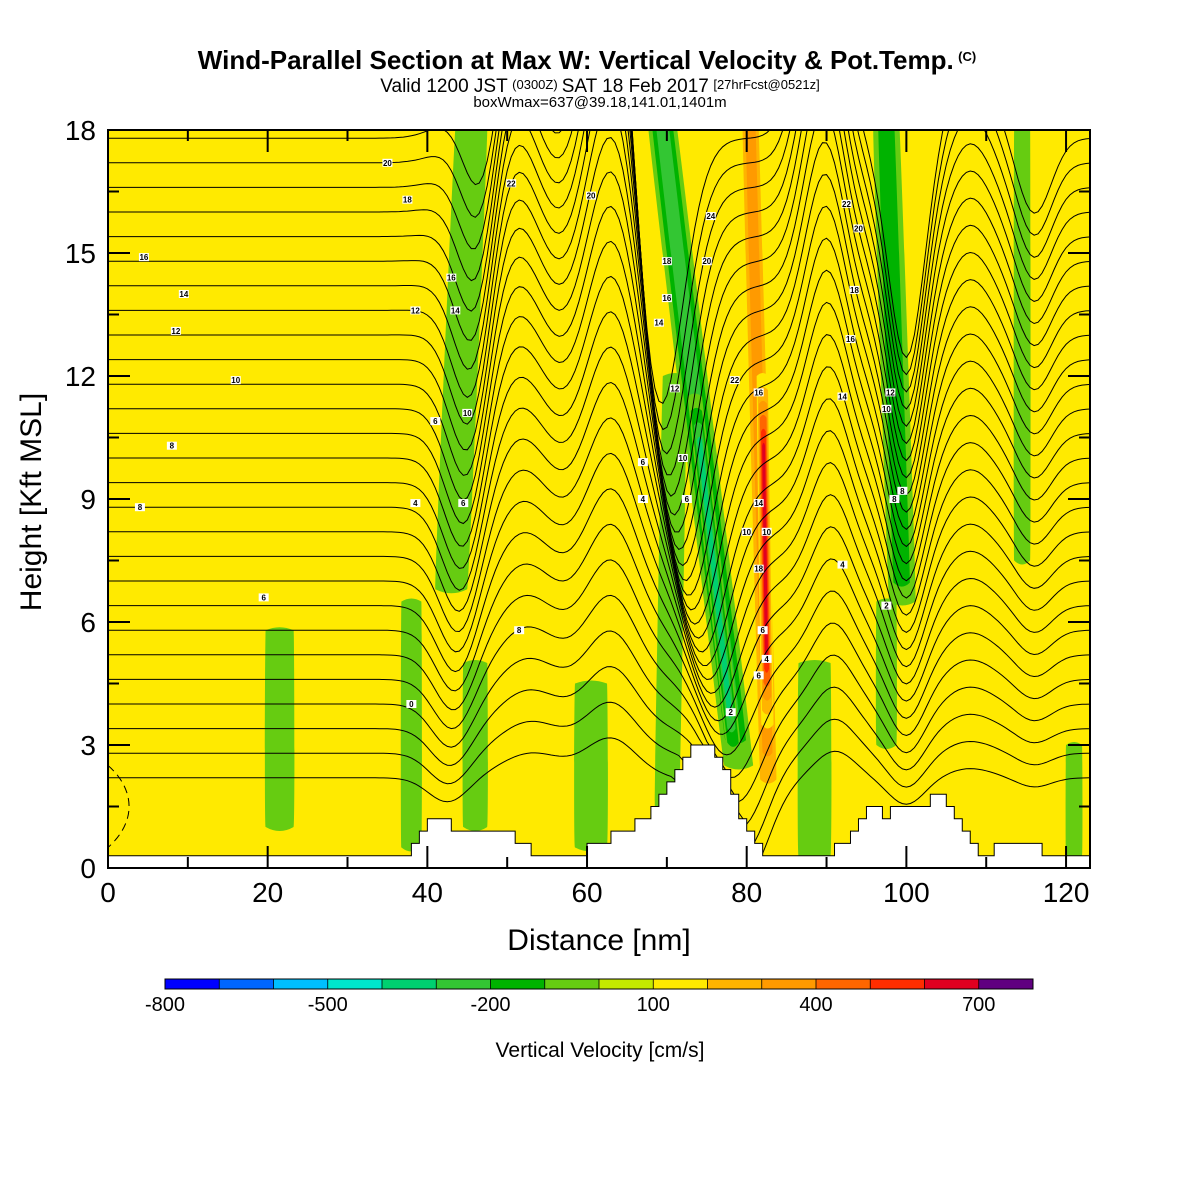  What do you see at coordinates (108, 892) in the screenshot?
I see `x-tick-label: 0` at bounding box center [108, 892].